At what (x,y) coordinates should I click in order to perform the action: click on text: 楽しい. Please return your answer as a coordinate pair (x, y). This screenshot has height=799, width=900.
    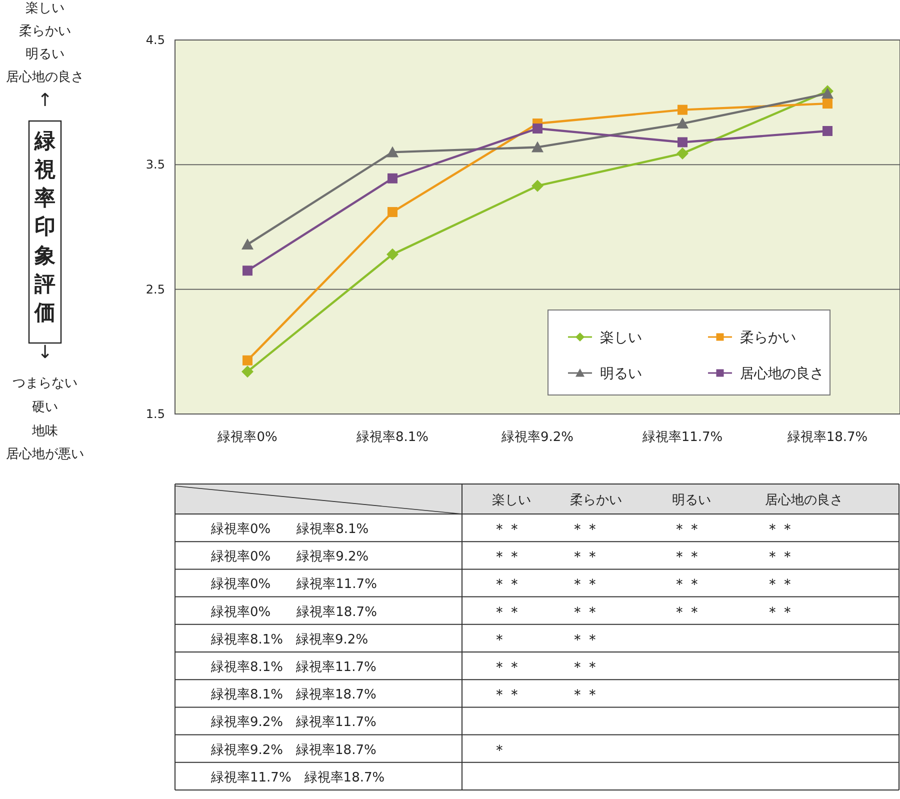
    Looking at the image, I should click on (45, 8).